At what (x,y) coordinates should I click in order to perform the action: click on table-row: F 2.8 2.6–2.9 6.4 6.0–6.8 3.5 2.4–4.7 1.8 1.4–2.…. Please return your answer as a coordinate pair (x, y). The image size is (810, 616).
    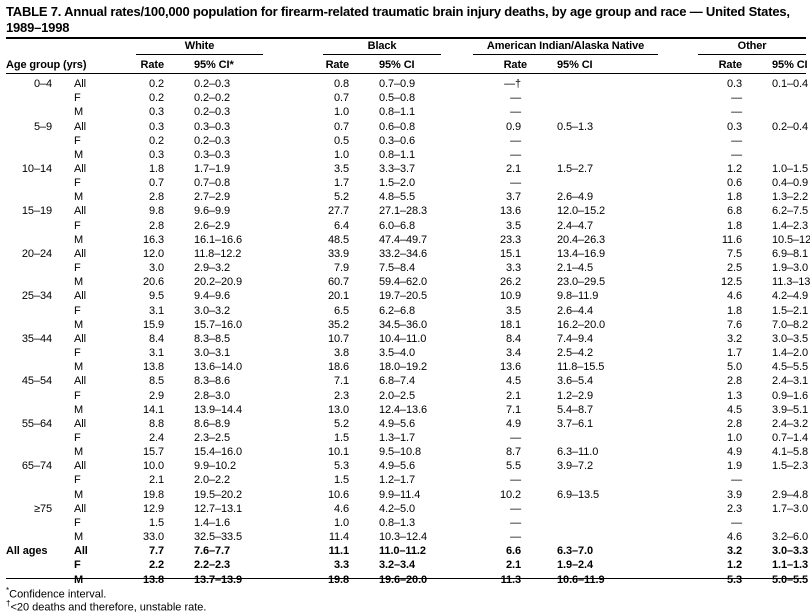
    Looking at the image, I should click on (407, 226).